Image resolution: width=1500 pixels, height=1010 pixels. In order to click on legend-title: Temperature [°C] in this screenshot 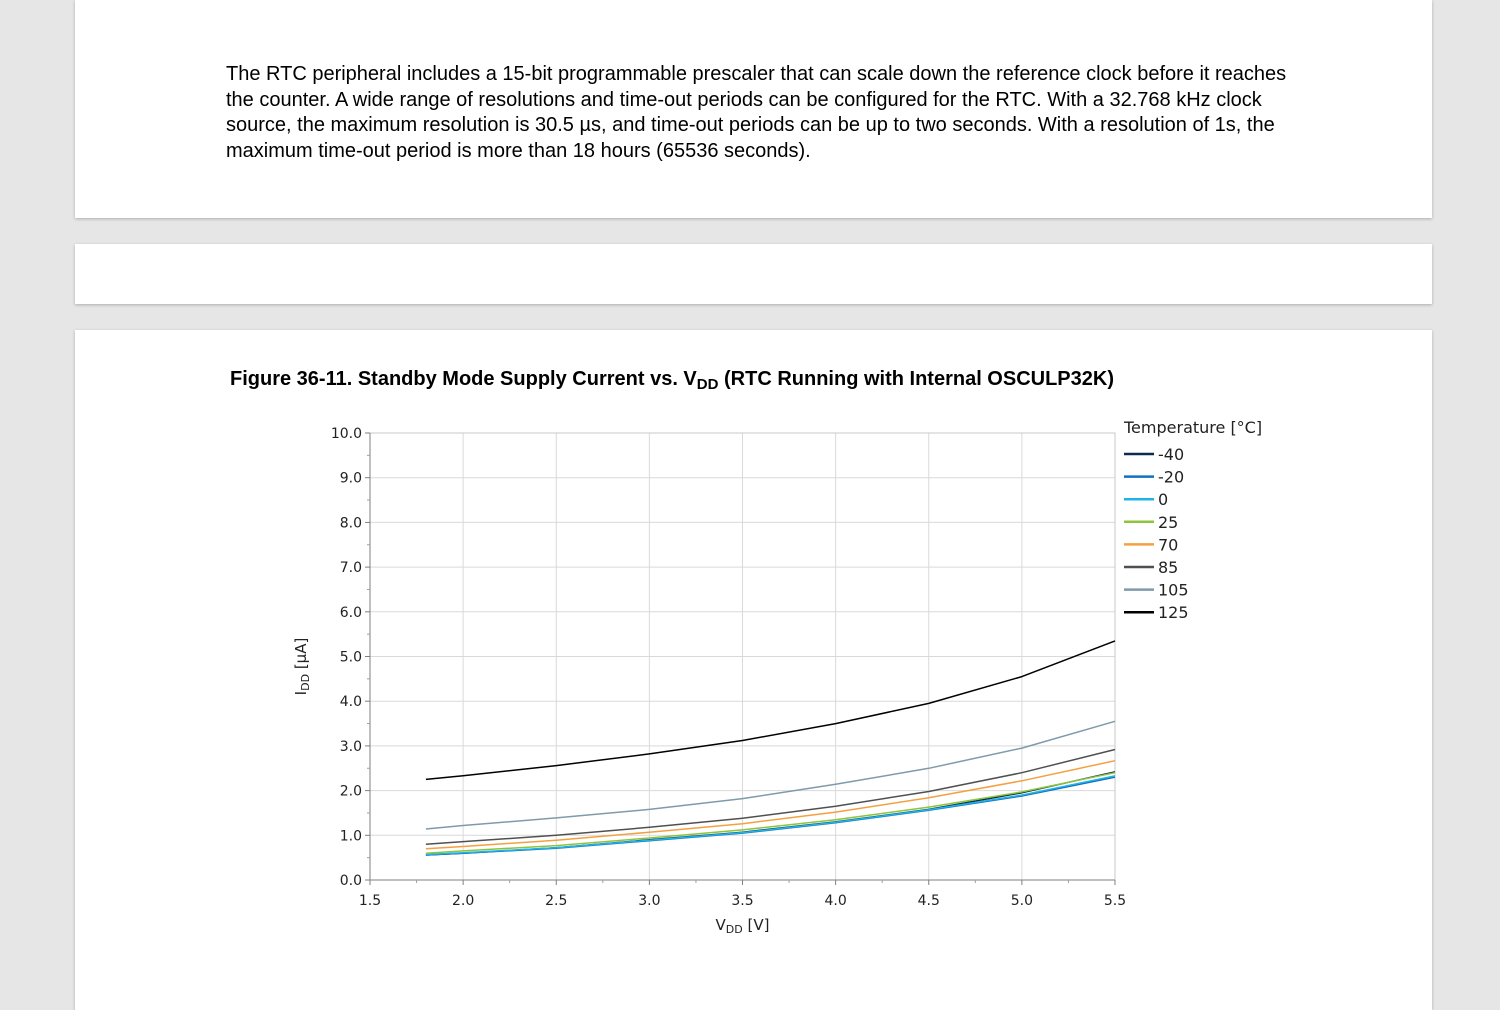, I will do `click(1192, 427)`.